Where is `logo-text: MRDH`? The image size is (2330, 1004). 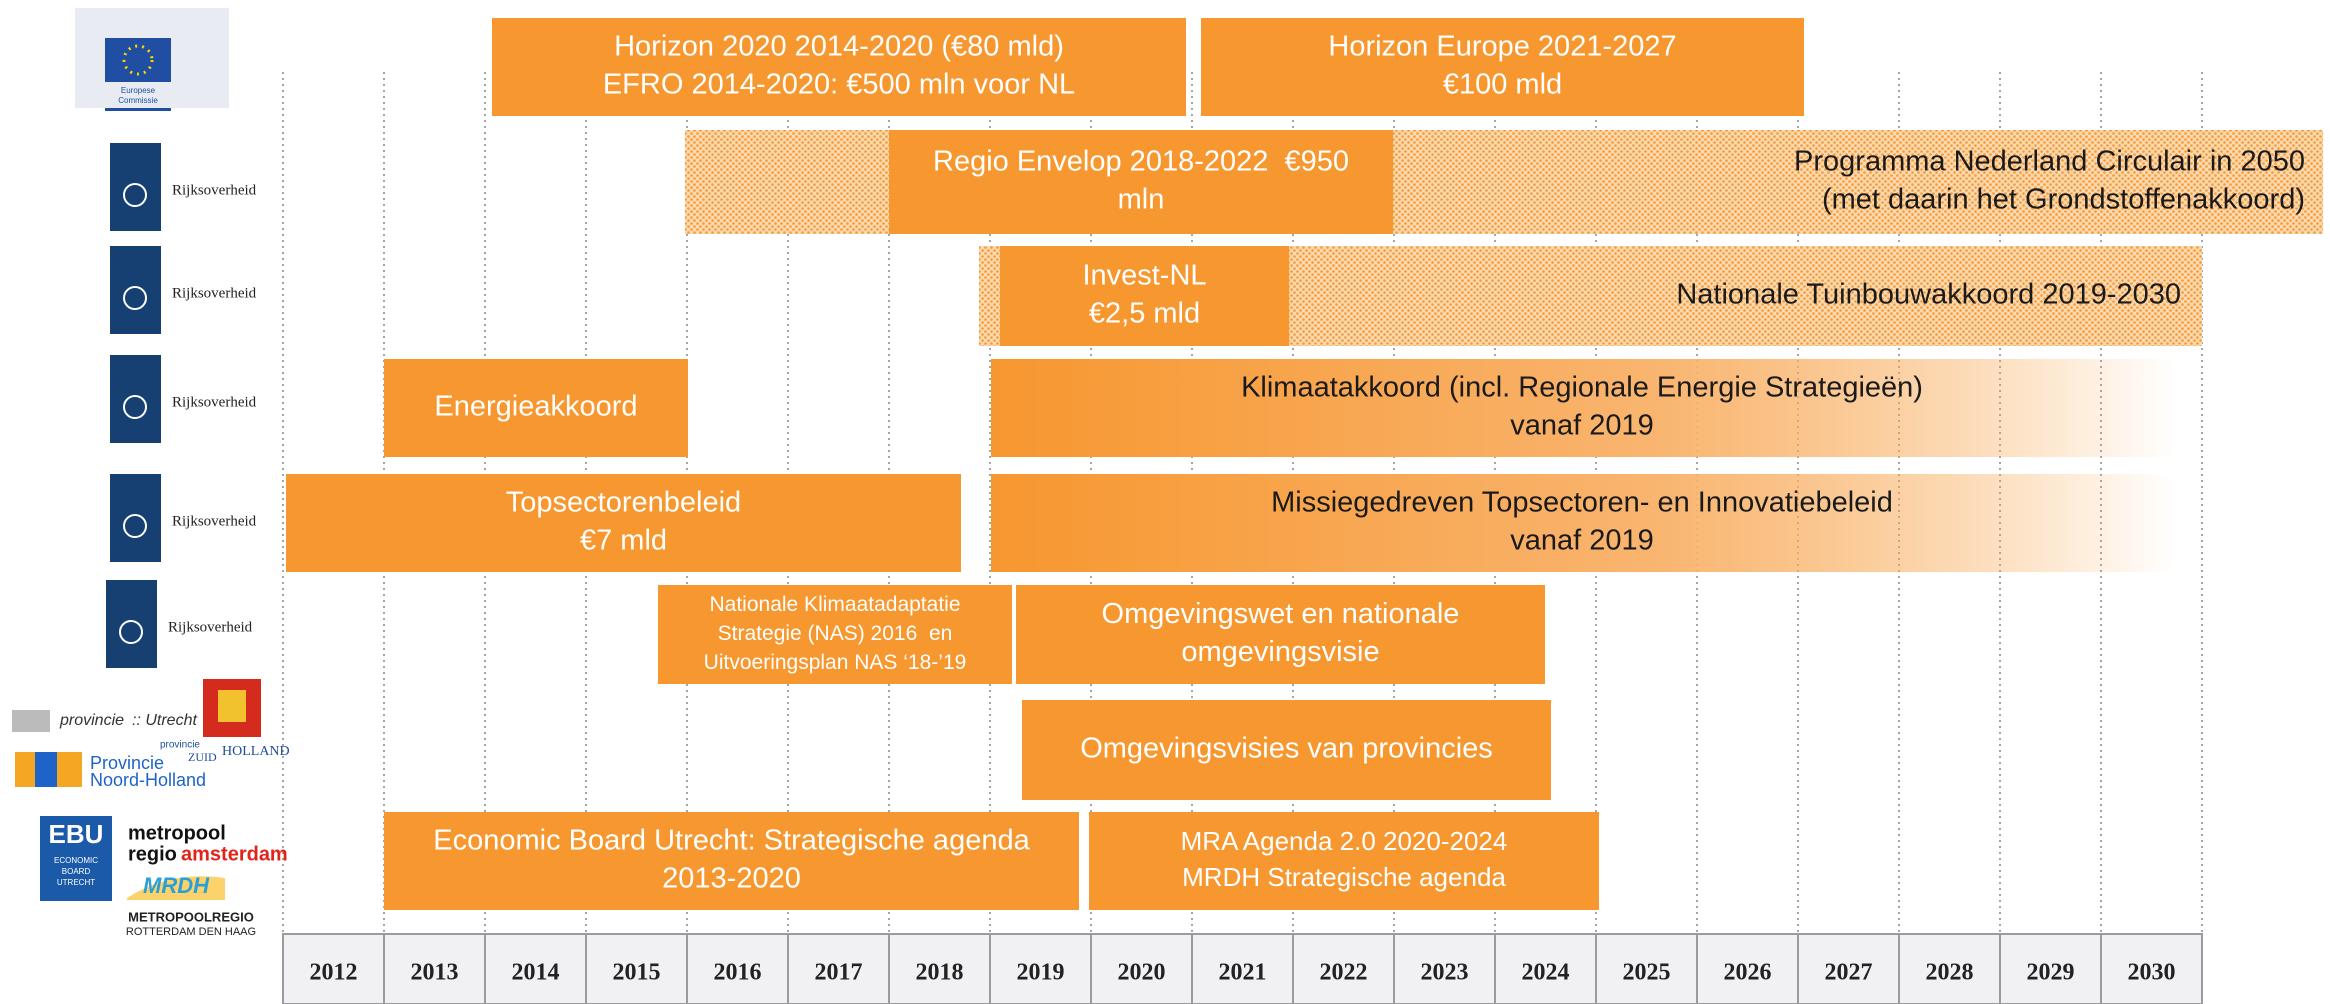
logo-text: MRDH is located at coordinates (176, 885).